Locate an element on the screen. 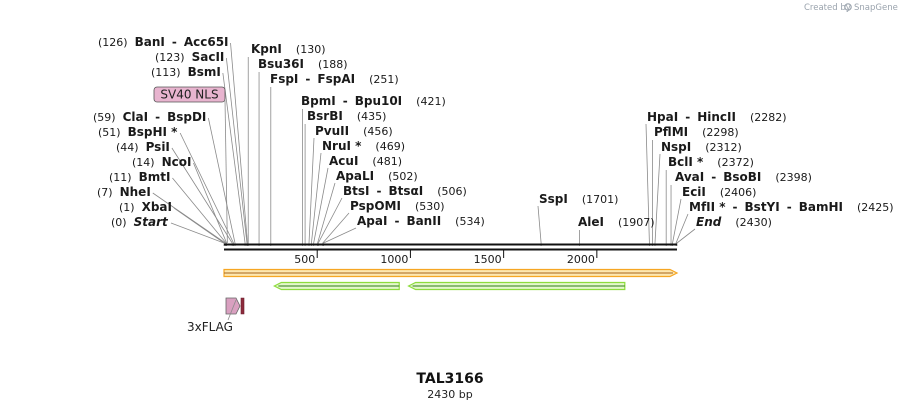 This screenshot has height=409, width=900. enzyme-name: KpnI is located at coordinates (266, 49).